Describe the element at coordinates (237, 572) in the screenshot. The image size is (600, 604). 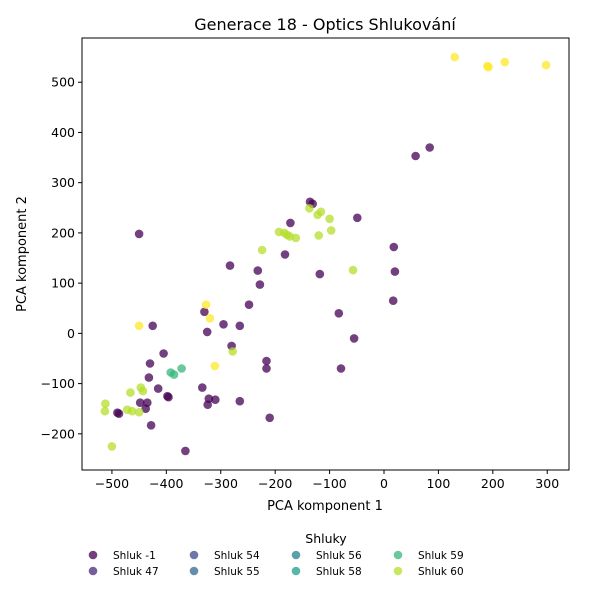
I see `legend-label: Shluk 55` at that location.